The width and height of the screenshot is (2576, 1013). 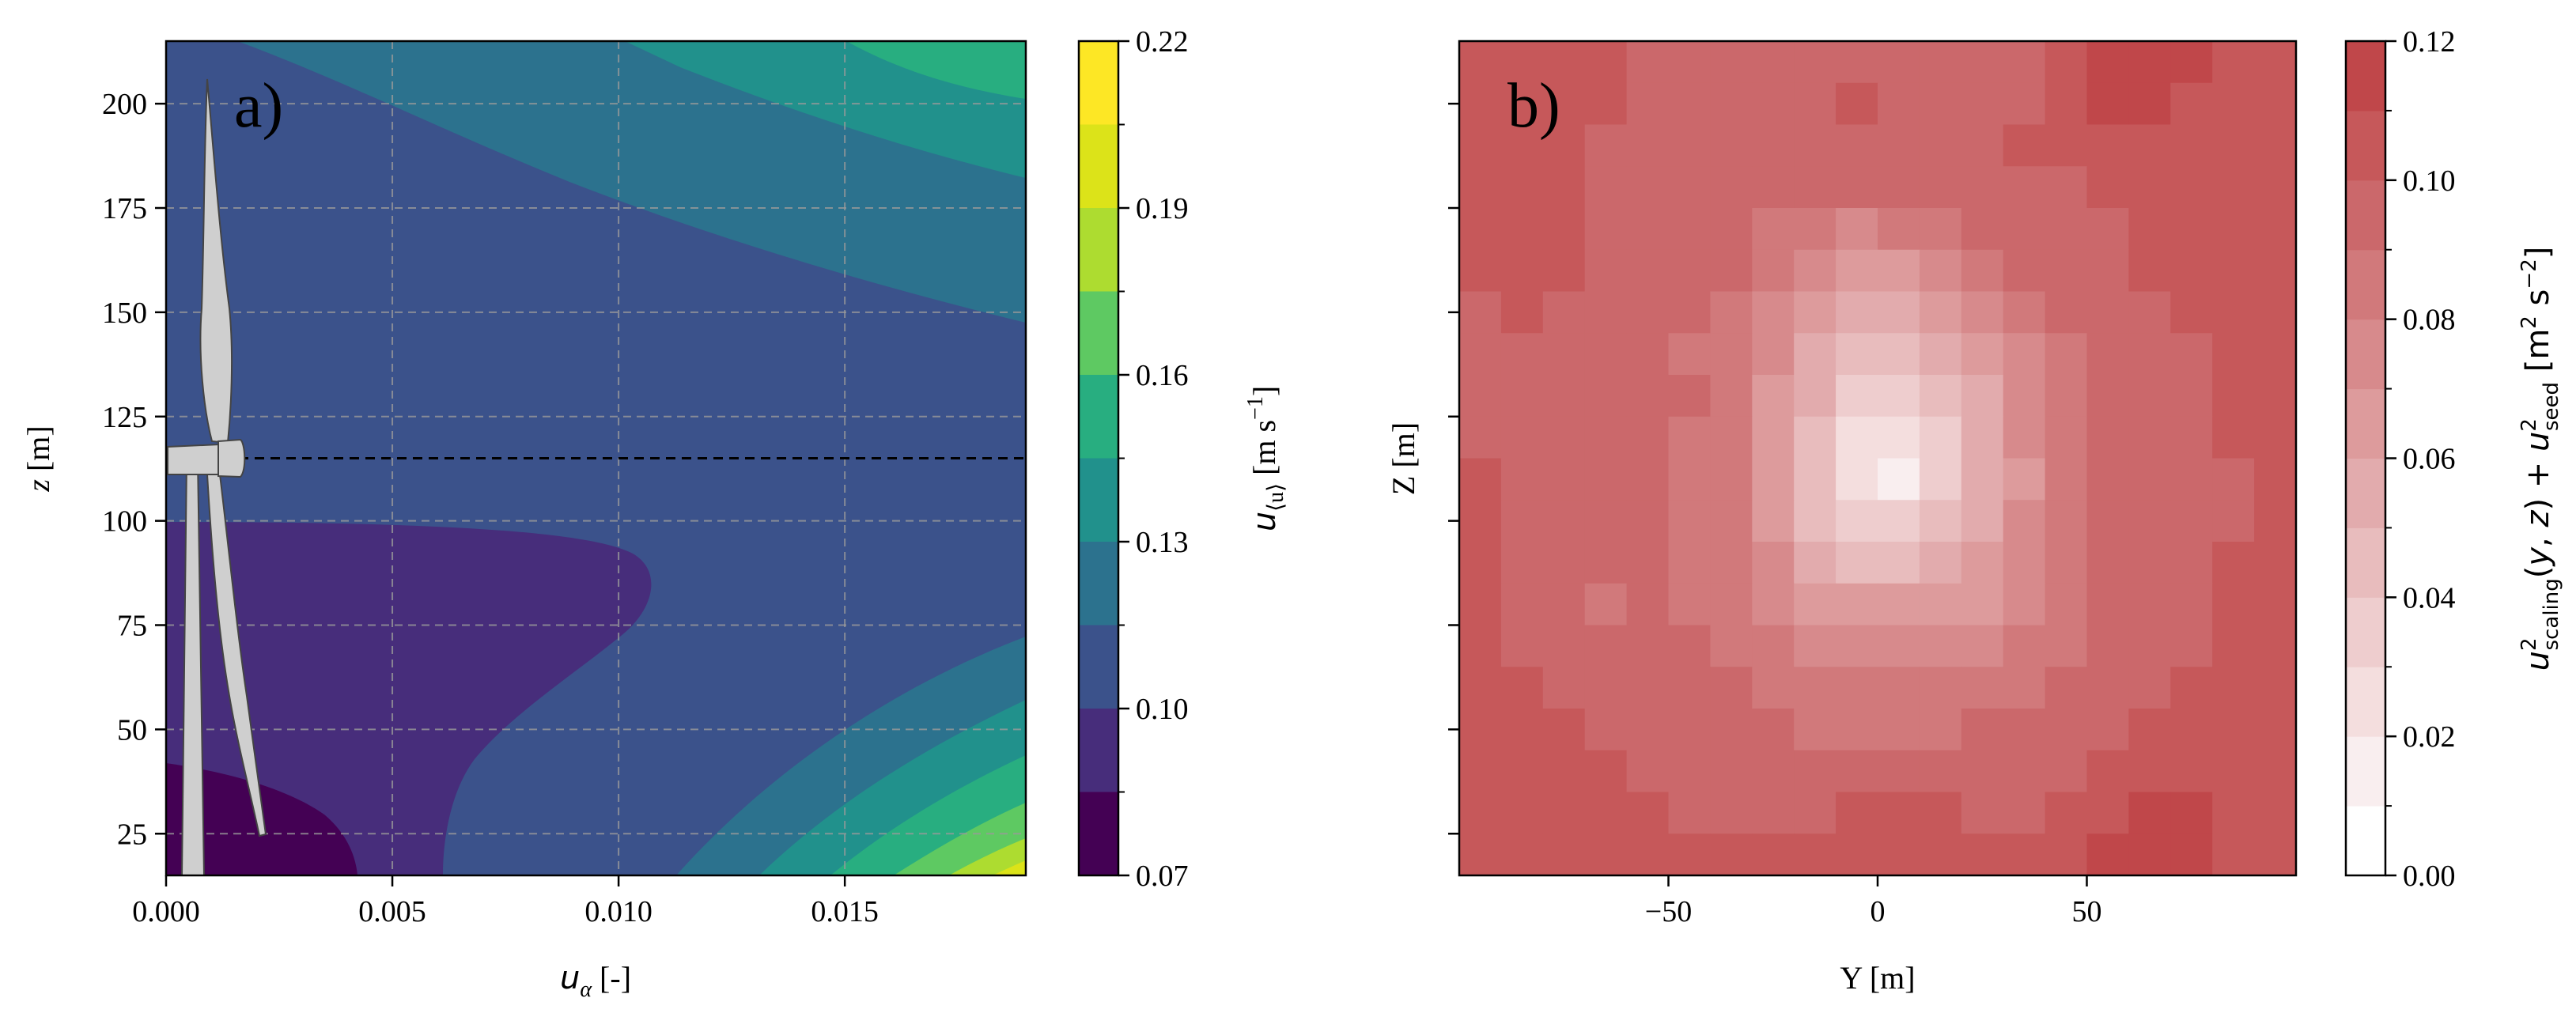 What do you see at coordinates (125, 104) in the screenshot?
I see `y-tick-label: 200` at bounding box center [125, 104].